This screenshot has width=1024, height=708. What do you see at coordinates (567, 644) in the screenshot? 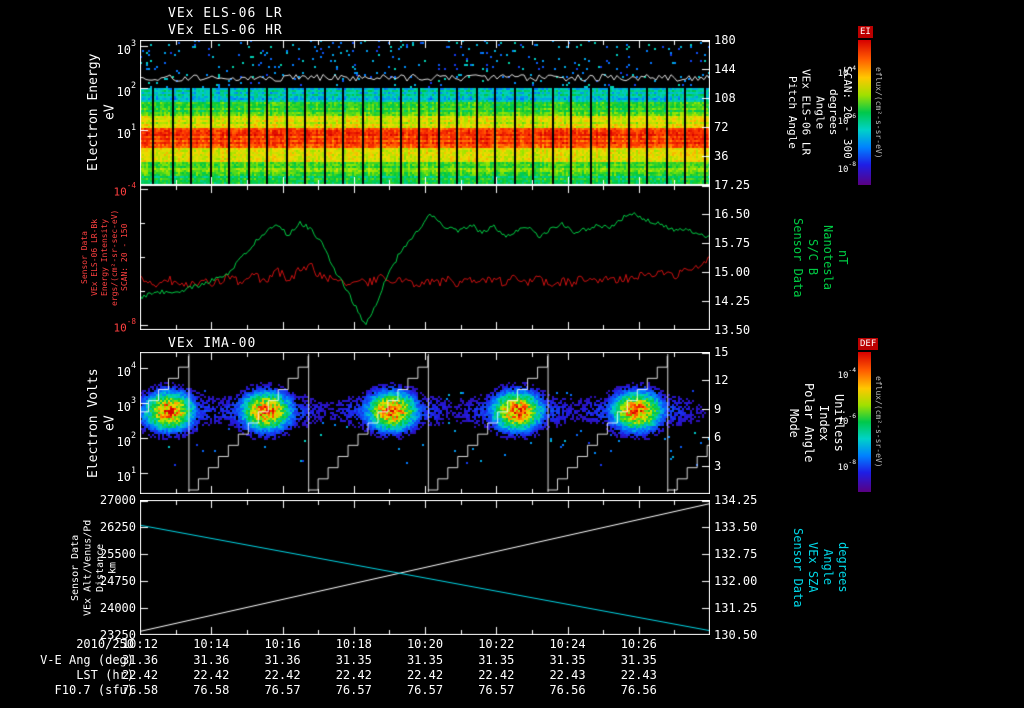
I see `time-tick-label: 10:24` at bounding box center [567, 644].